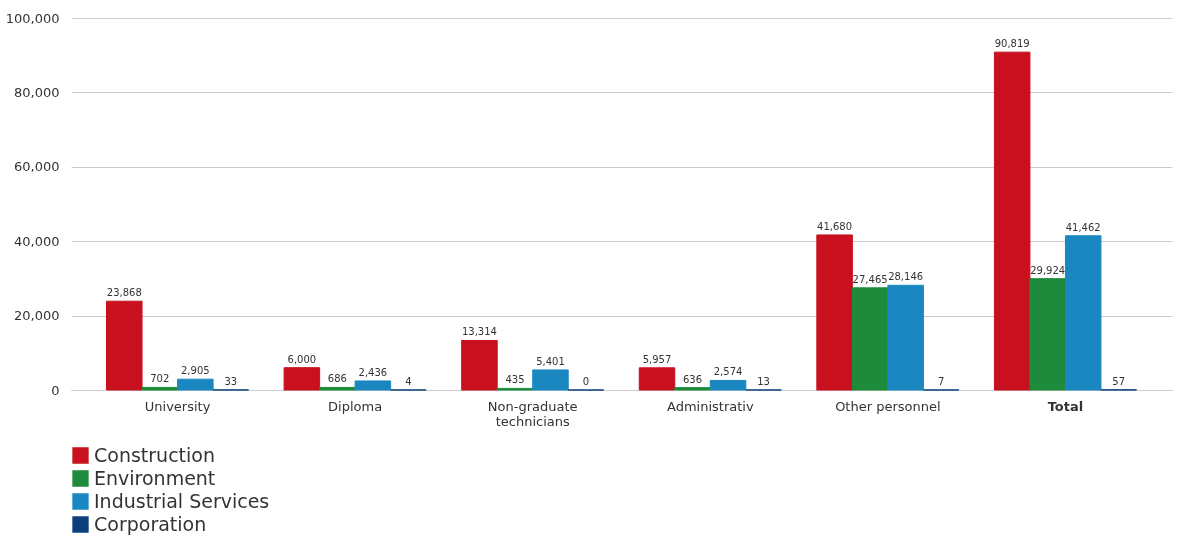 The image size is (1177, 540). Describe the element at coordinates (710, 406) in the screenshot. I see `x-tick-label: Administrativ` at that location.